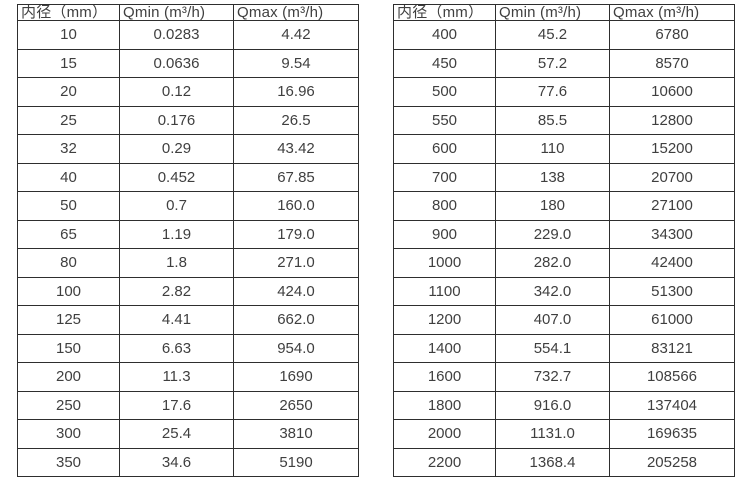 The image size is (750, 483). What do you see at coordinates (564, 405) in the screenshot?
I see `table-row: 1800 916.0 137404` at bounding box center [564, 405].